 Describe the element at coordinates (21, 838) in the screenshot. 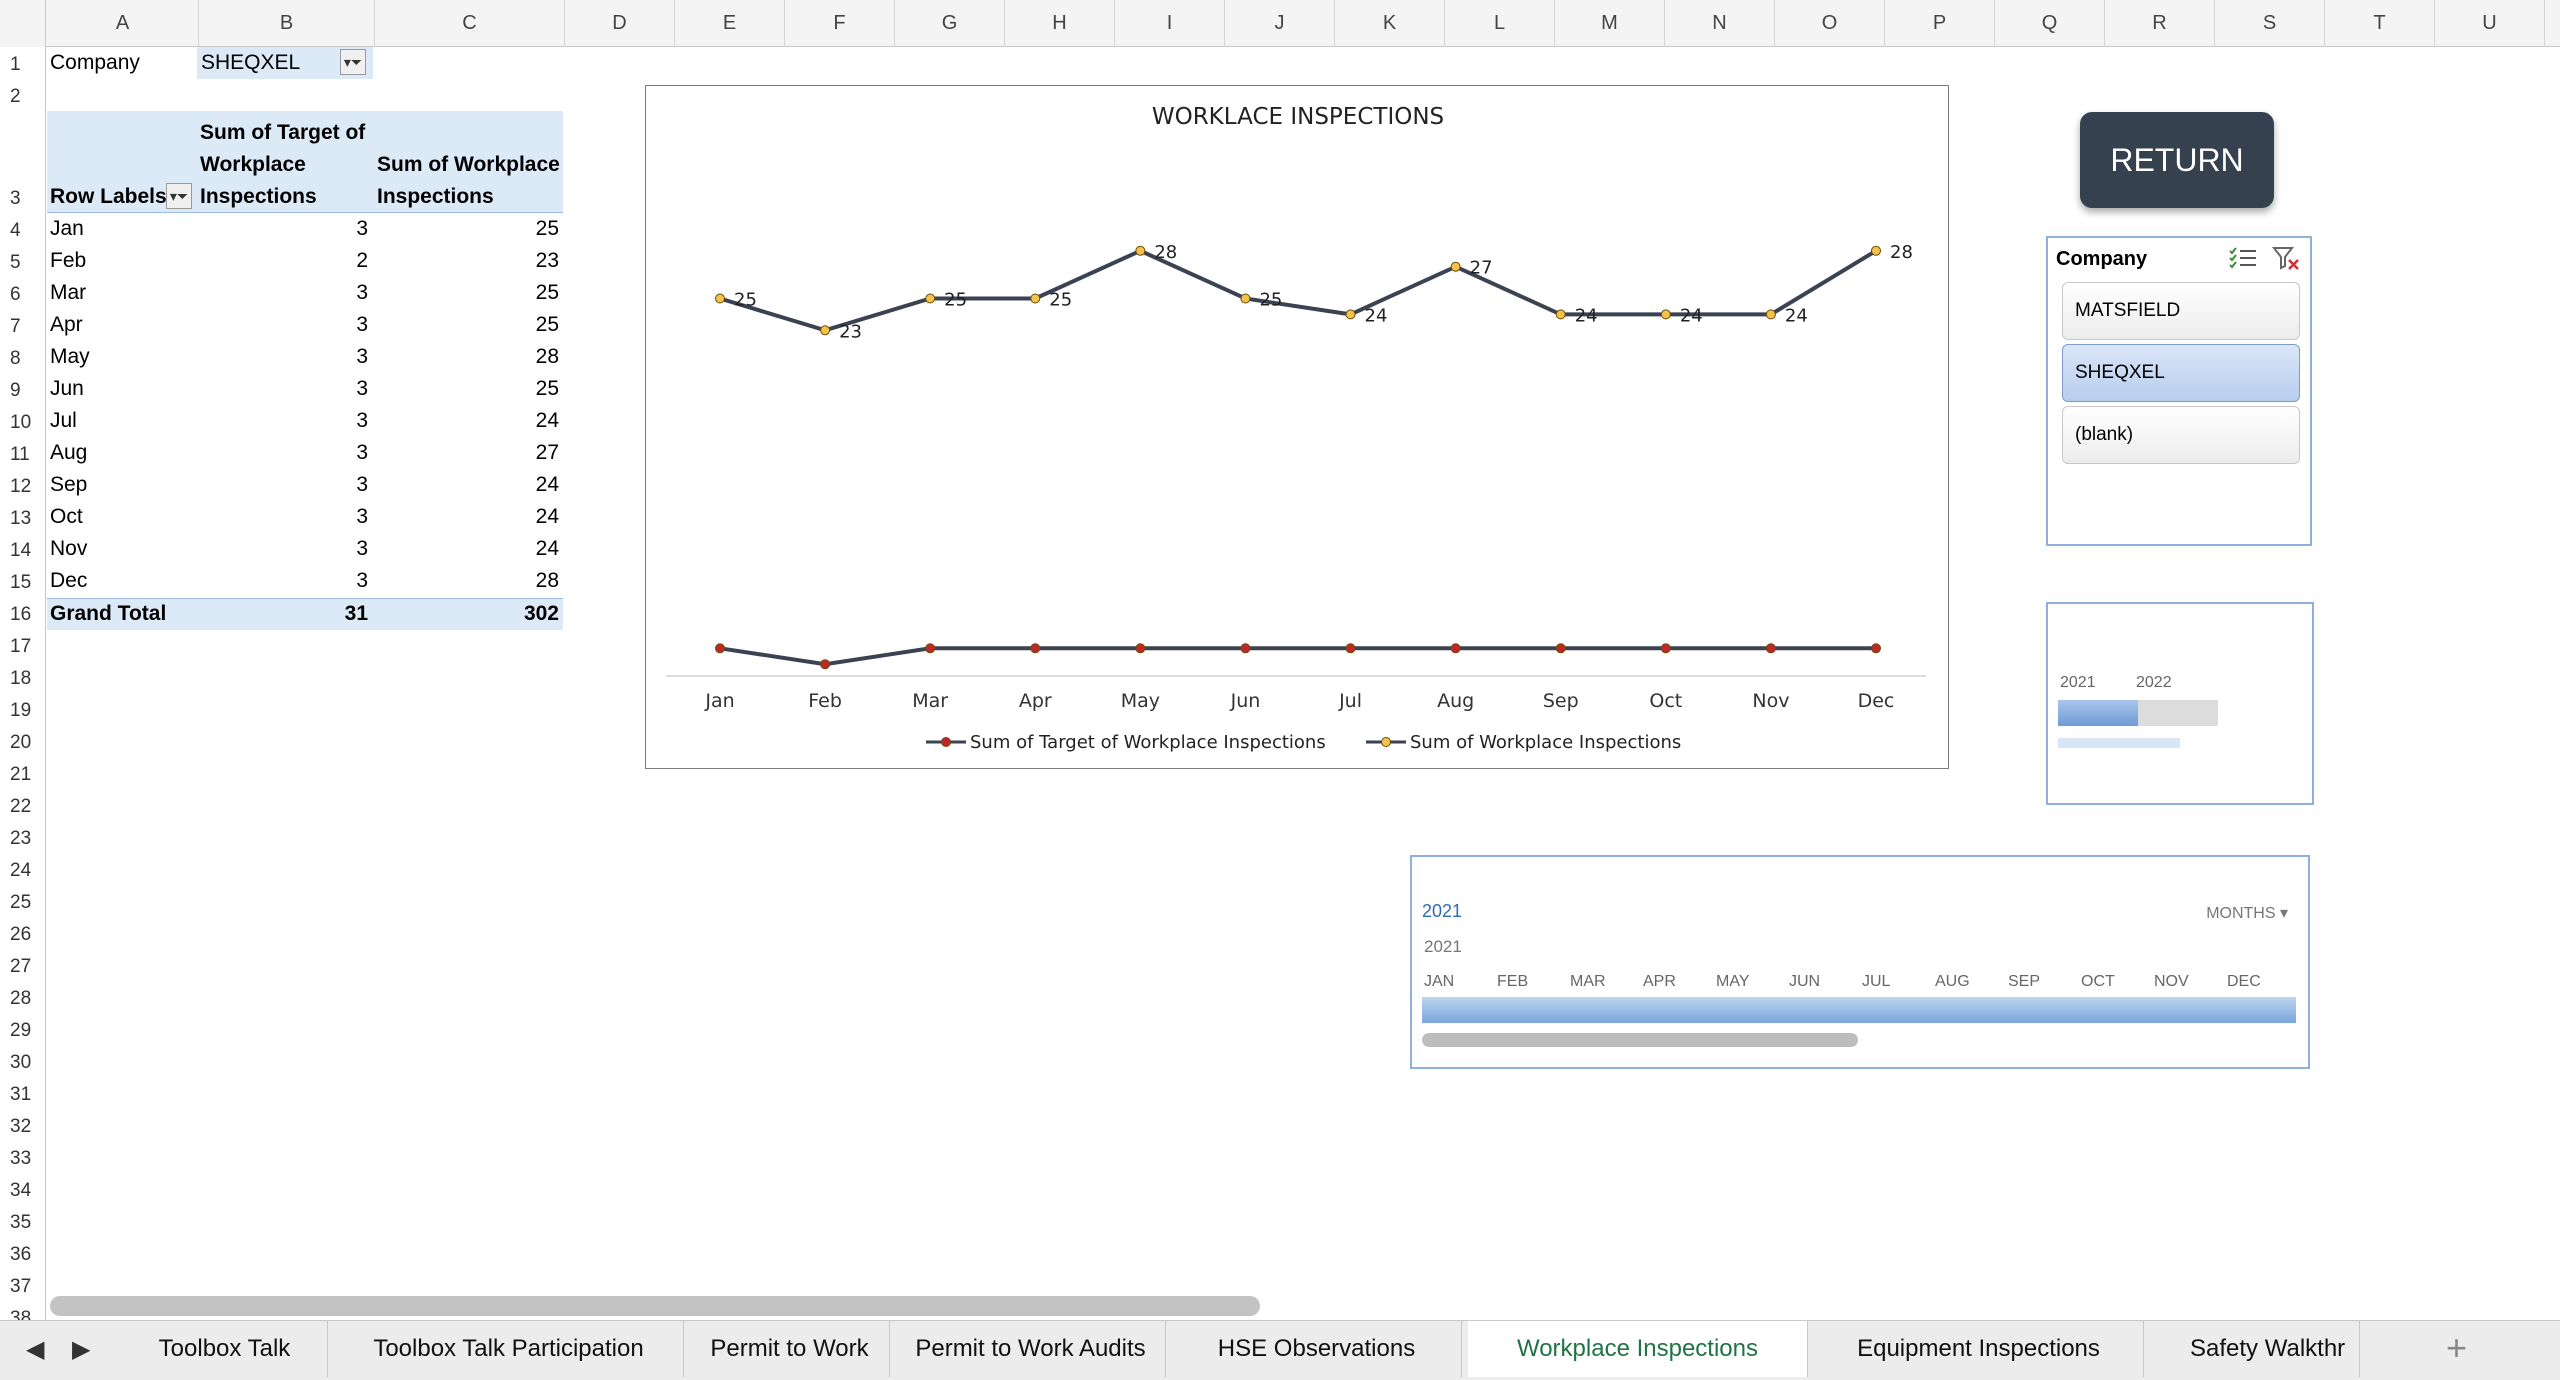

I see `row-header-23: 23` at that location.